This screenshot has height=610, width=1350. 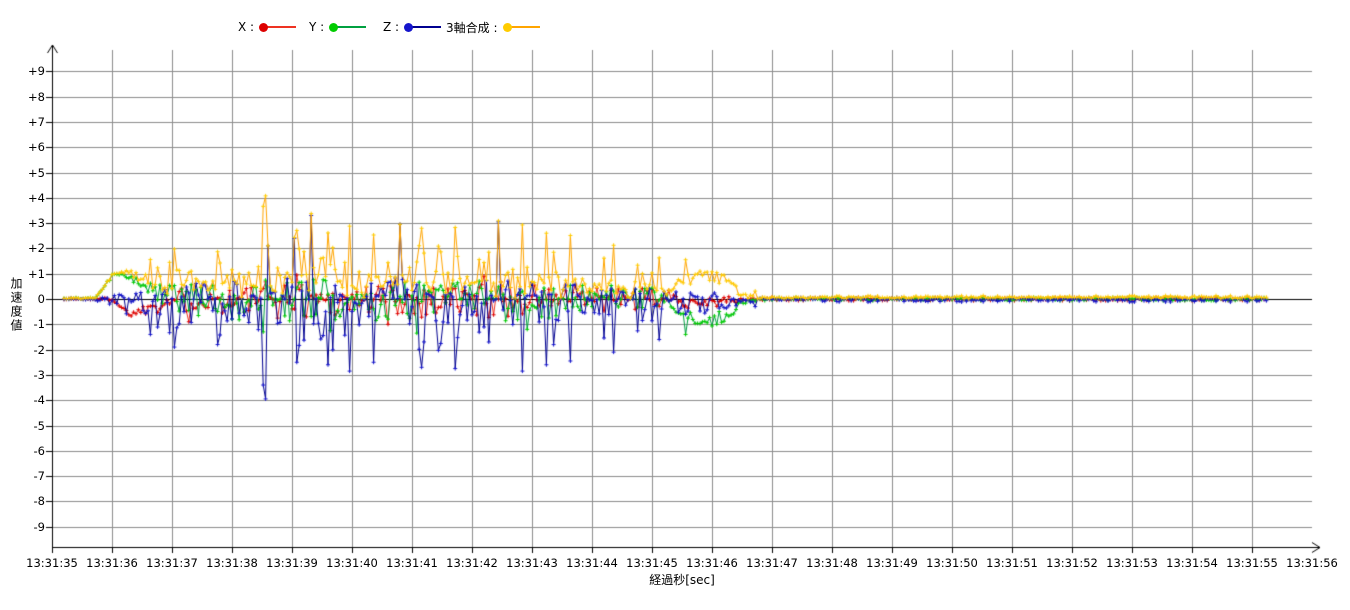 I want to click on legend-item-composite: 3軸合成 :, so click(x=493, y=27).